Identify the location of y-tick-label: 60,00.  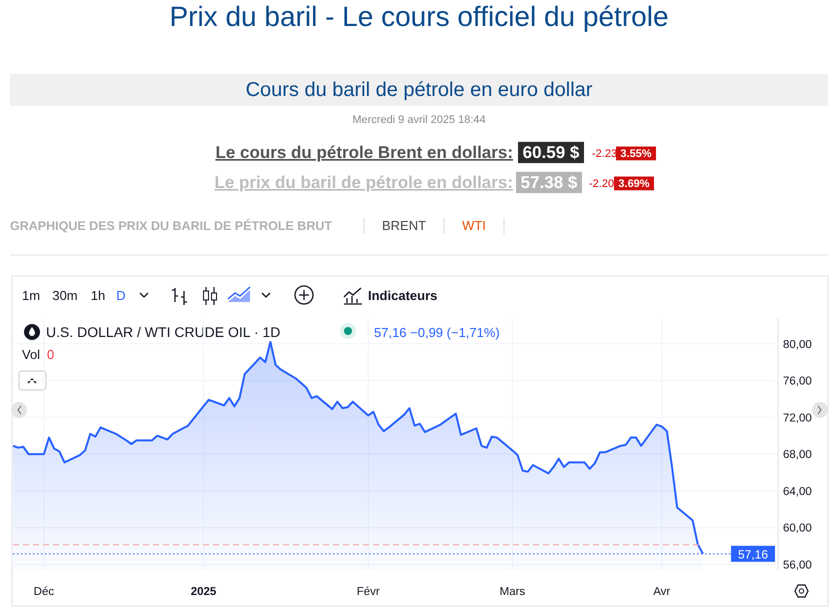
(797, 528).